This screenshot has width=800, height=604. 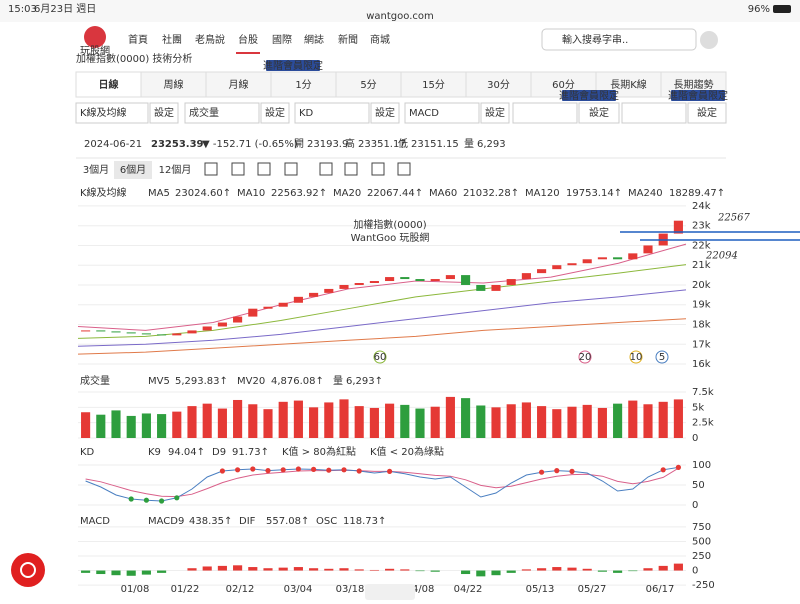 I want to click on y-tick-label: 23k, so click(x=701, y=226).